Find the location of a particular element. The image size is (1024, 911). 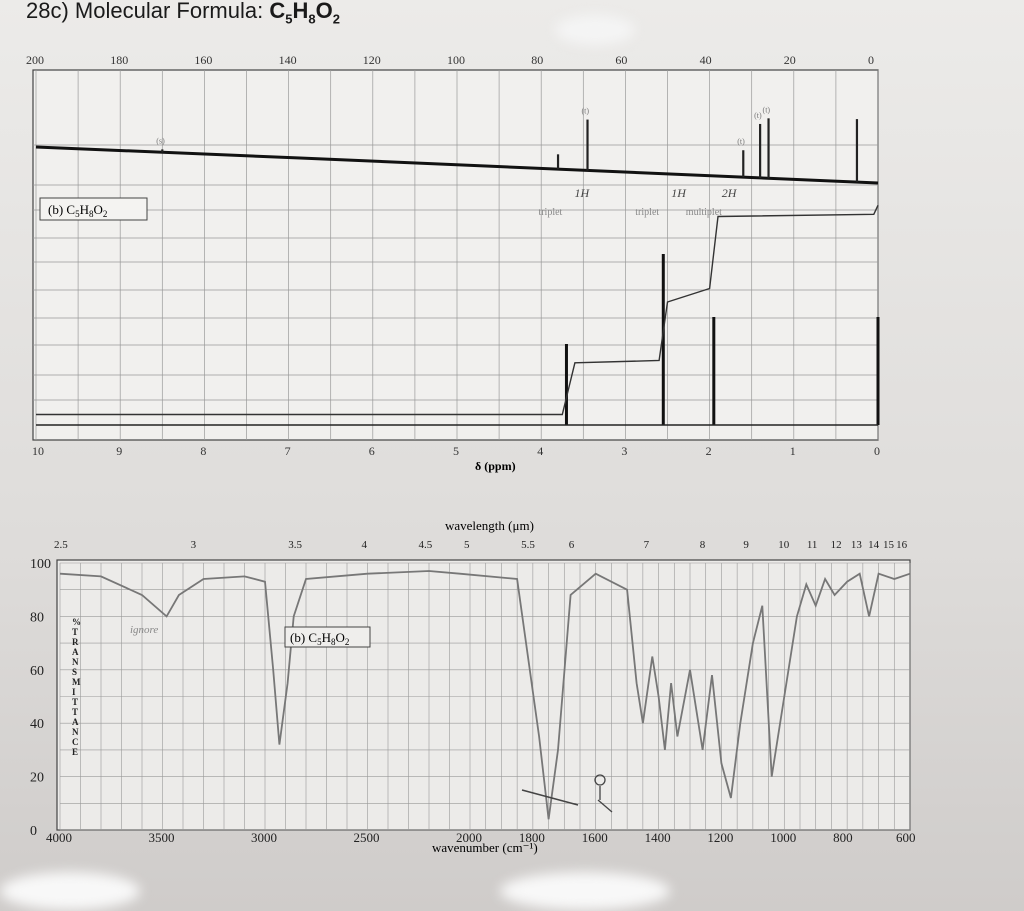

ir-wavelength-tick-label: 14 is located at coordinates (874, 545).